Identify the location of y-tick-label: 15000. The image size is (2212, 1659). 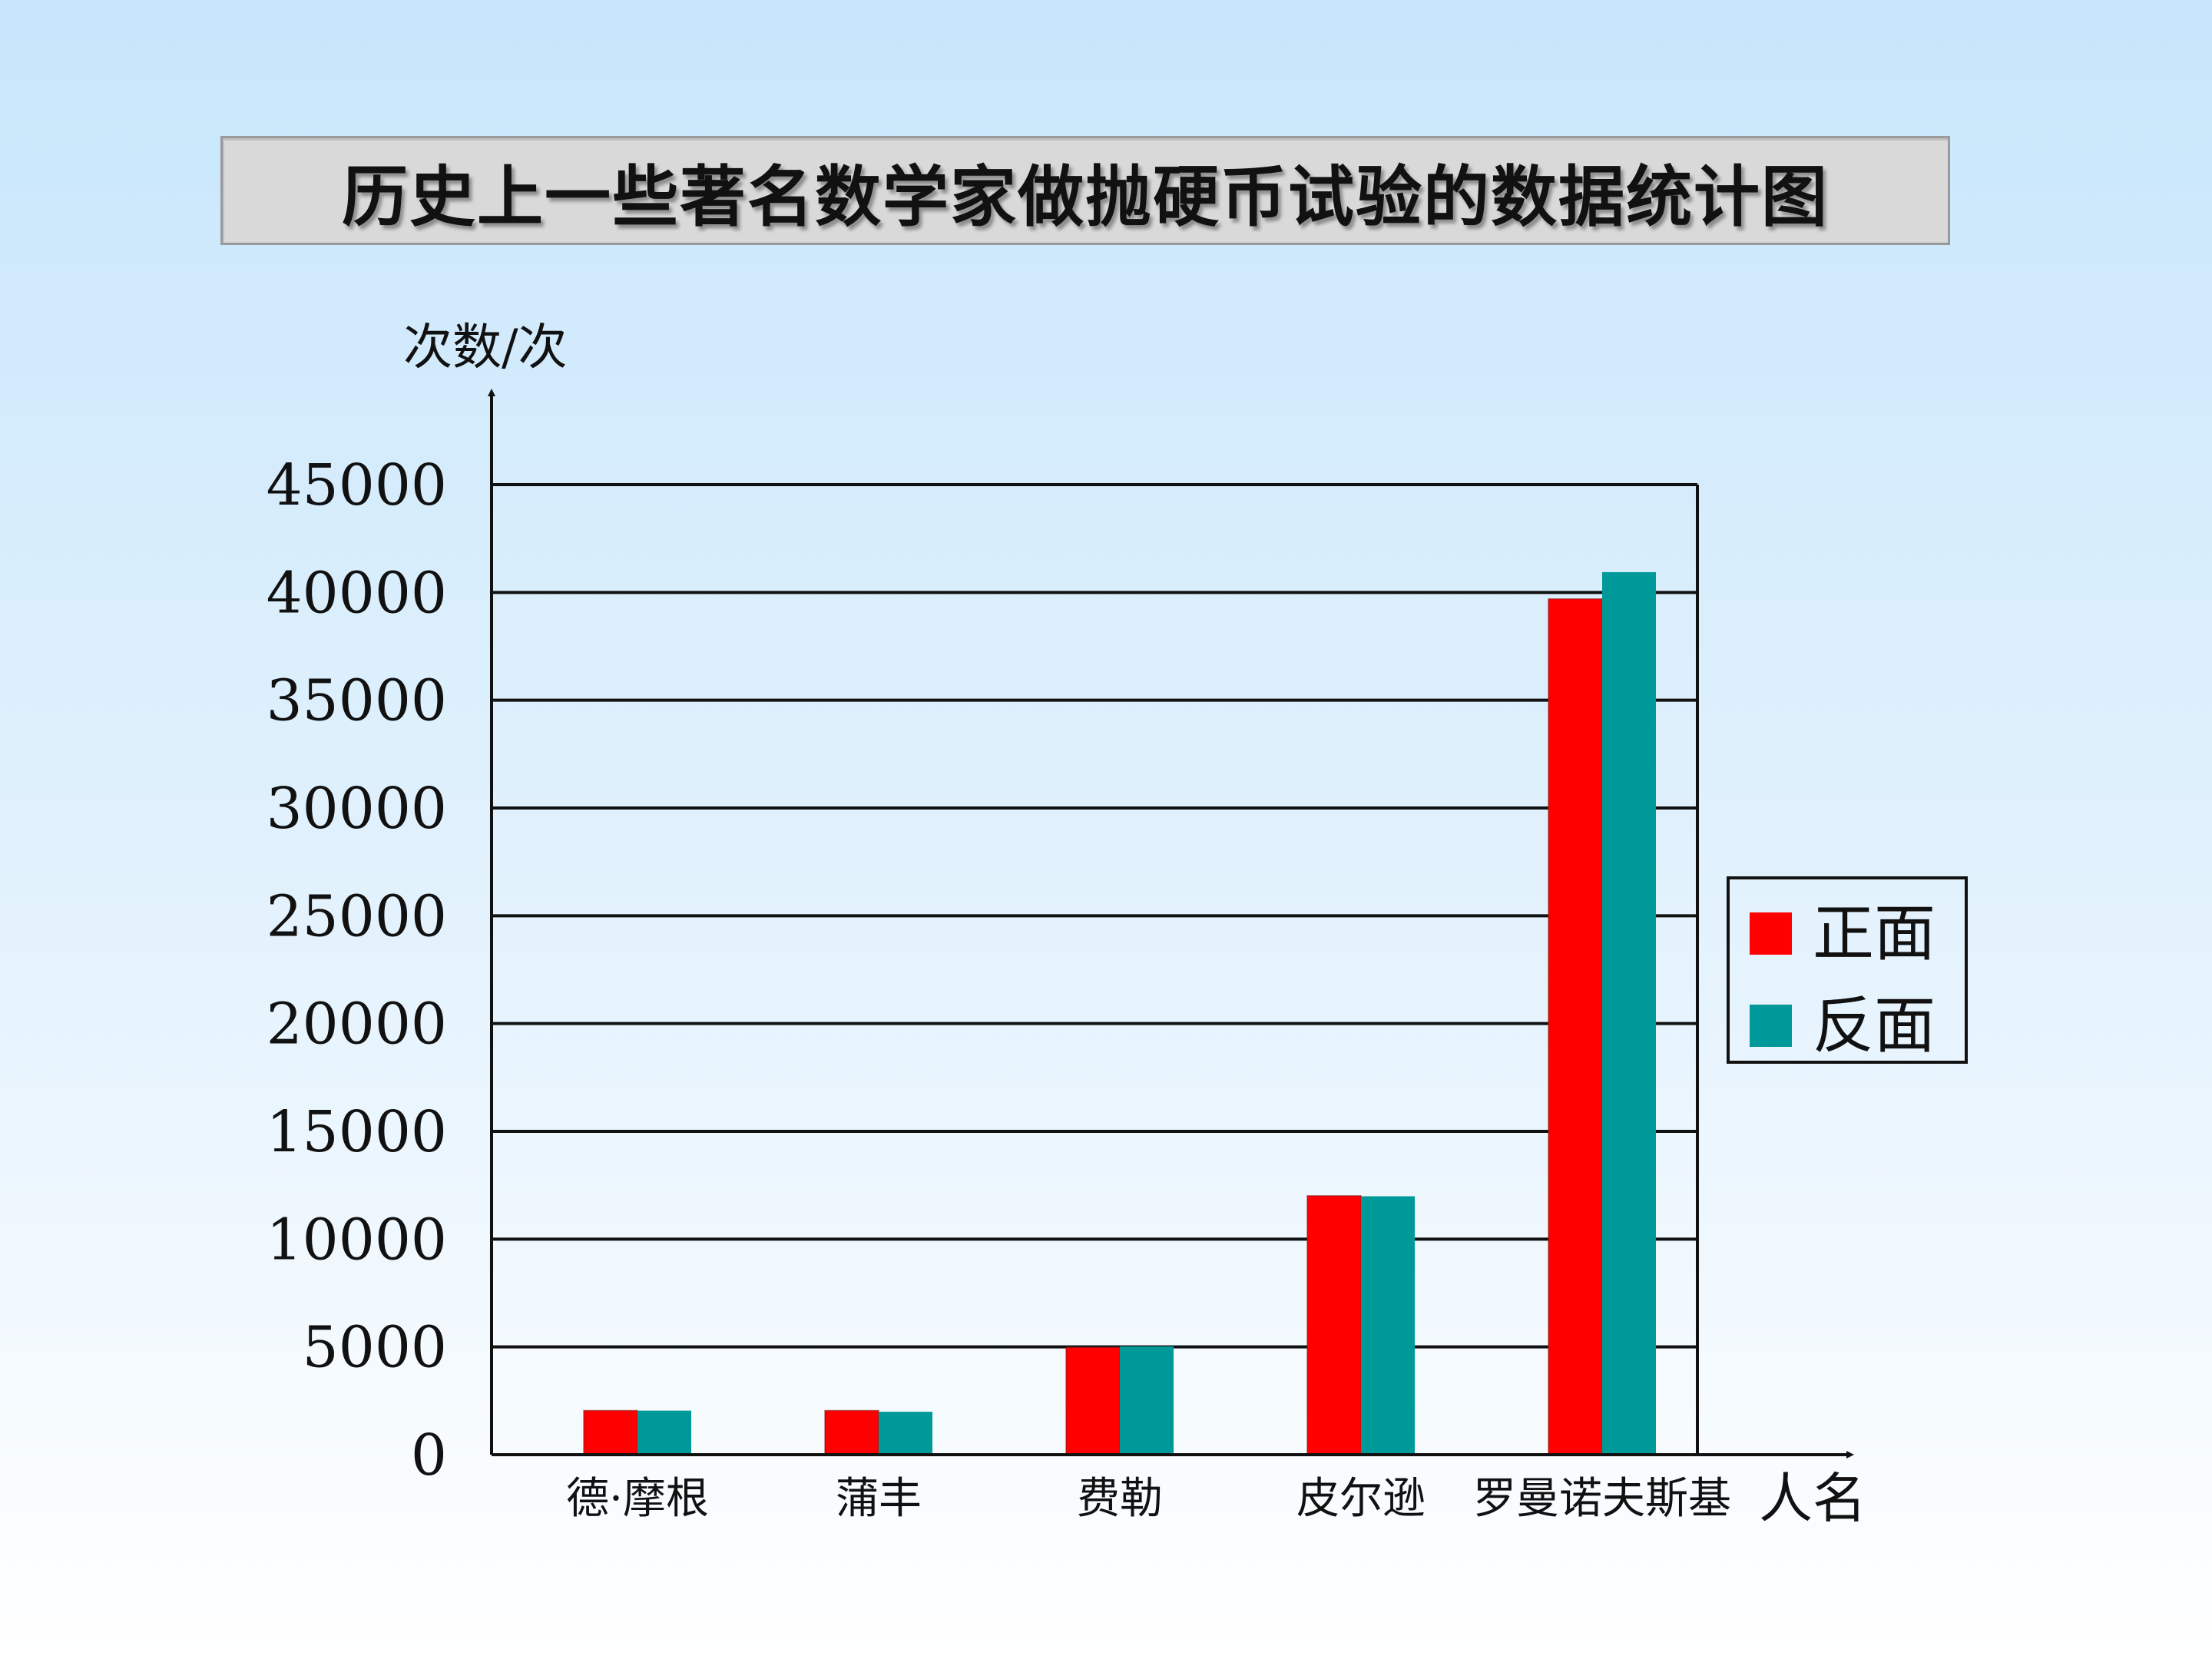
(357, 1132).